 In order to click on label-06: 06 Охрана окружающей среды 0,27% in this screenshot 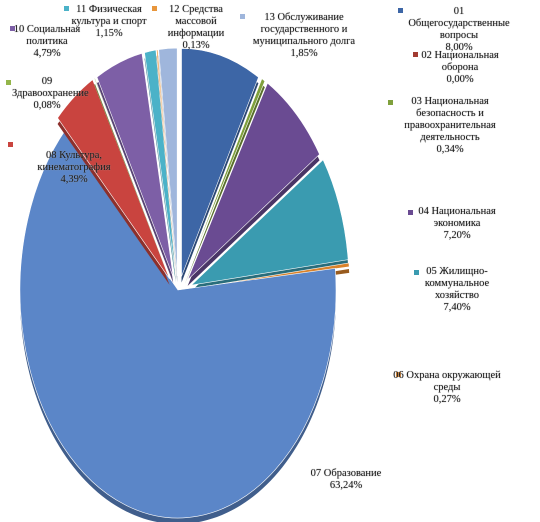, I will do `click(447, 388)`.